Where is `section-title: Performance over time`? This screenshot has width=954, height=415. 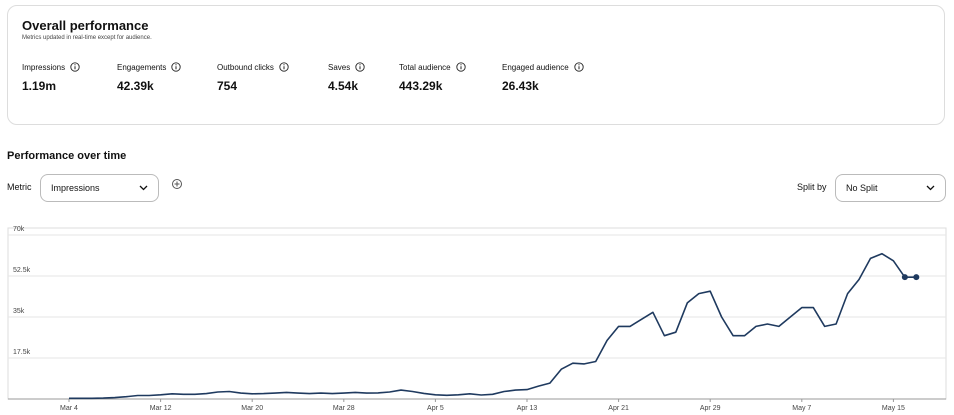
section-title: Performance over time is located at coordinates (67, 156).